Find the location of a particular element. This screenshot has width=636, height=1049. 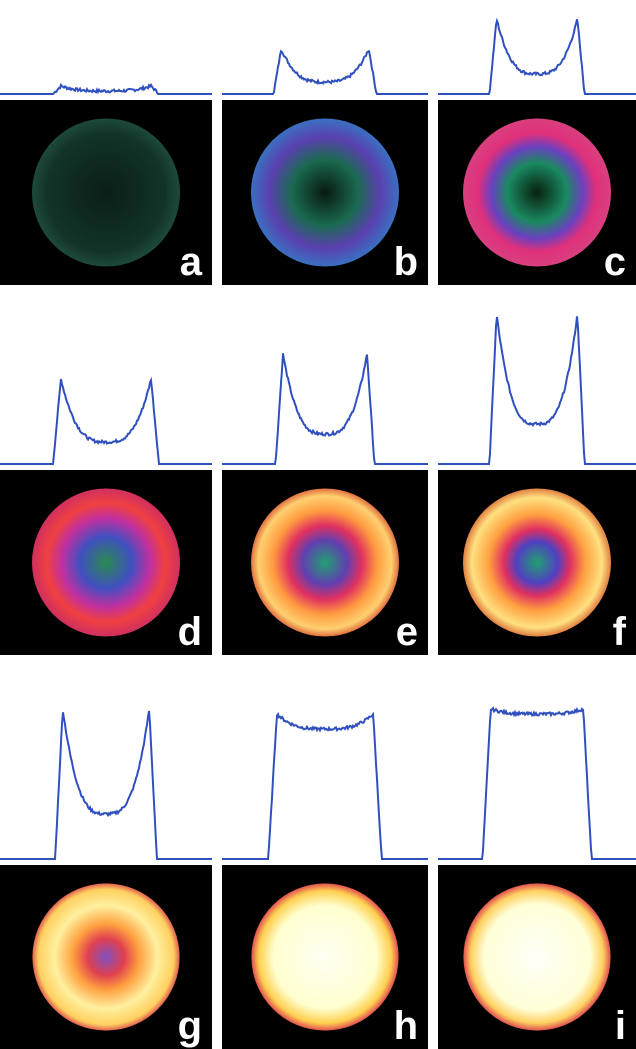

panel: e is located at coordinates (325, 504).